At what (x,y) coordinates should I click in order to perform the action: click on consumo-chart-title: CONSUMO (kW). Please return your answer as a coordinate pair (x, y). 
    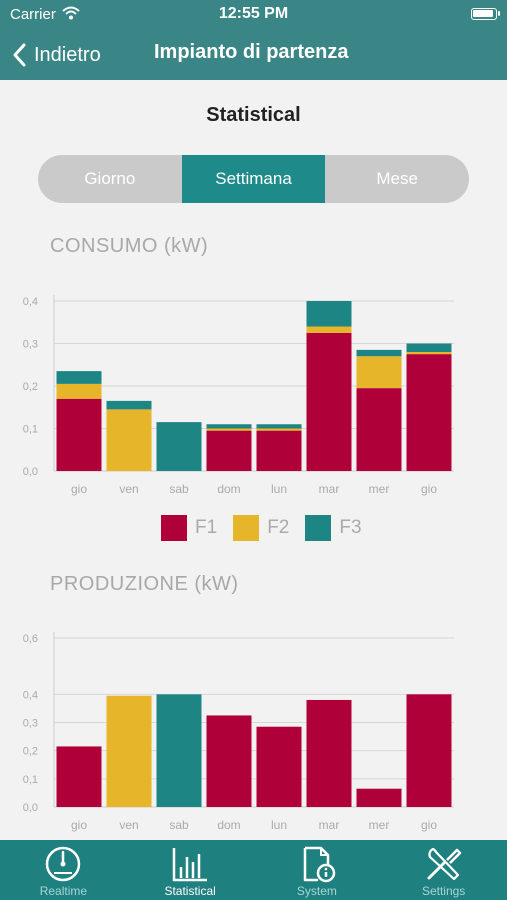
    Looking at the image, I should click on (129, 246).